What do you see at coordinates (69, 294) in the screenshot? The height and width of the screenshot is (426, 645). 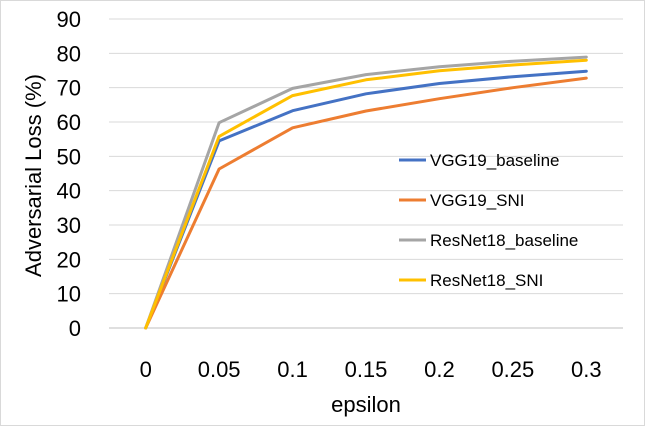 I see `y-tick-label: 10` at bounding box center [69, 294].